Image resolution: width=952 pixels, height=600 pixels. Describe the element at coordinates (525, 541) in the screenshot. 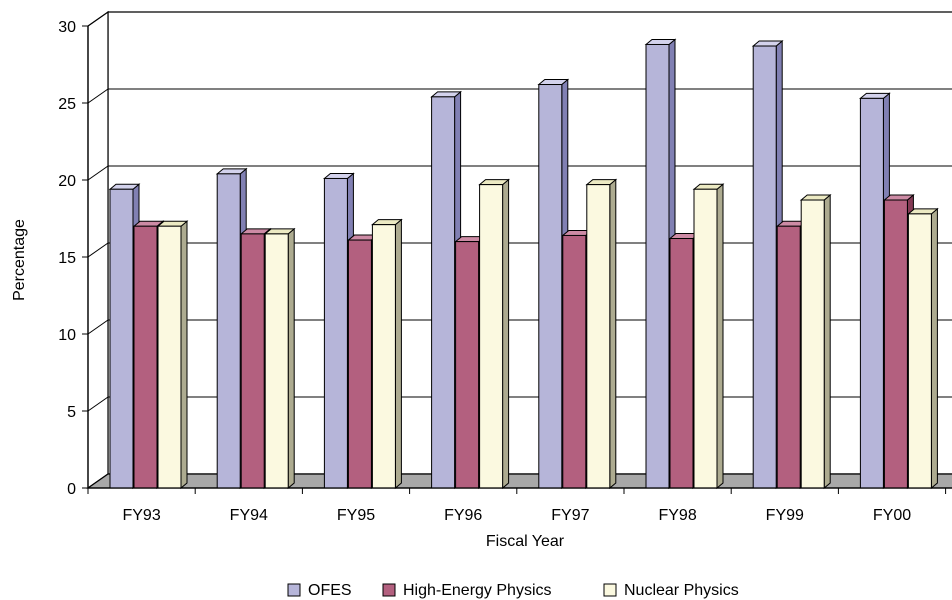

I see `x-axis-title: Fiscal Year` at that location.